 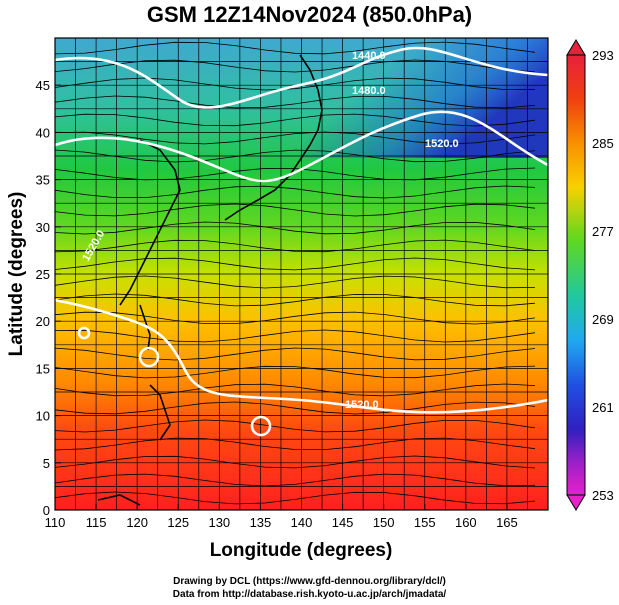 What do you see at coordinates (219, 522) in the screenshot?
I see `x-tick-label: 130` at bounding box center [219, 522].